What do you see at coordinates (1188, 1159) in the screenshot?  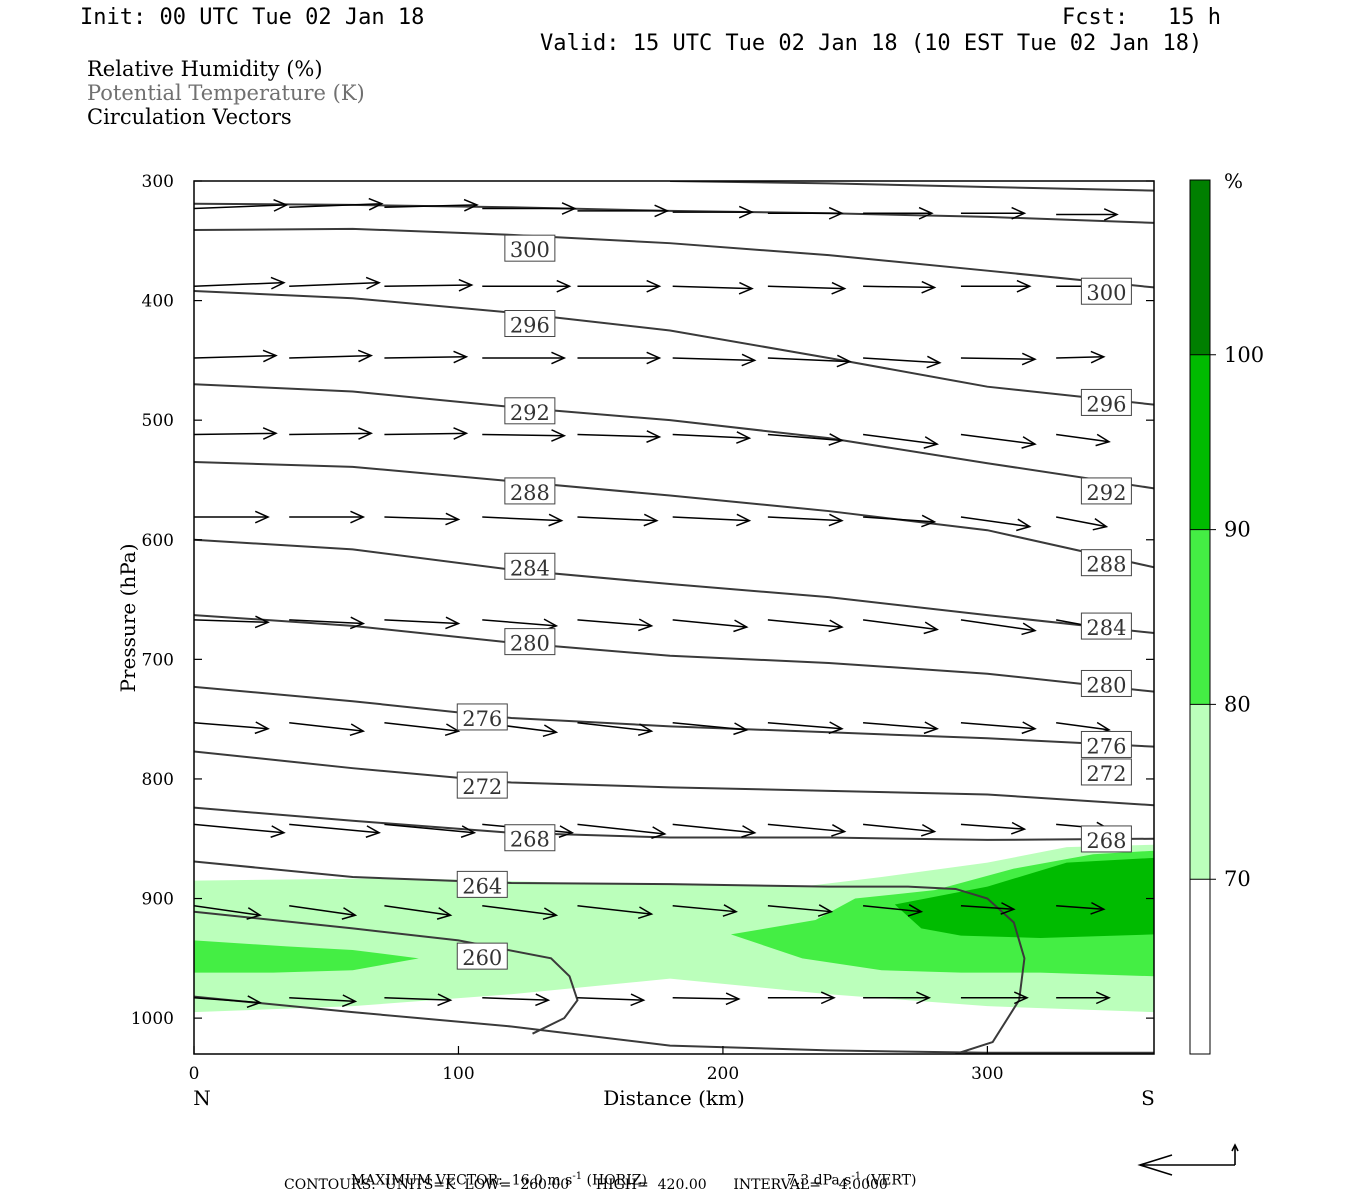 I see `reference-vector` at bounding box center [1188, 1159].